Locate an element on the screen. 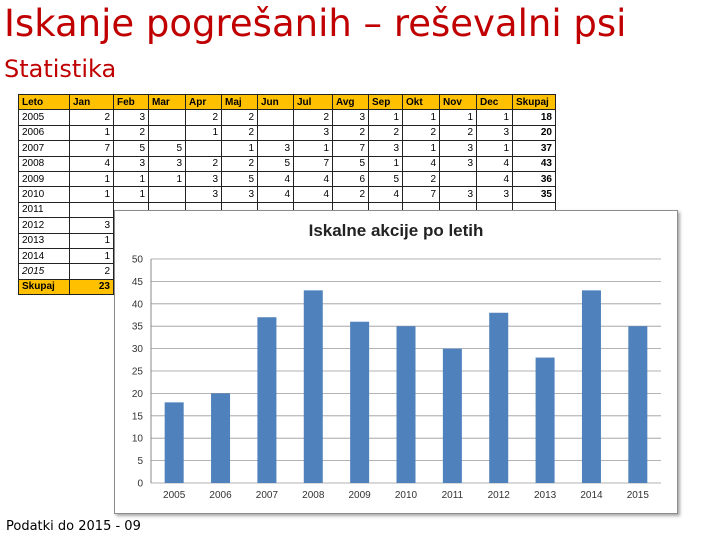  table-year-cell: 2014 is located at coordinates (44, 256).